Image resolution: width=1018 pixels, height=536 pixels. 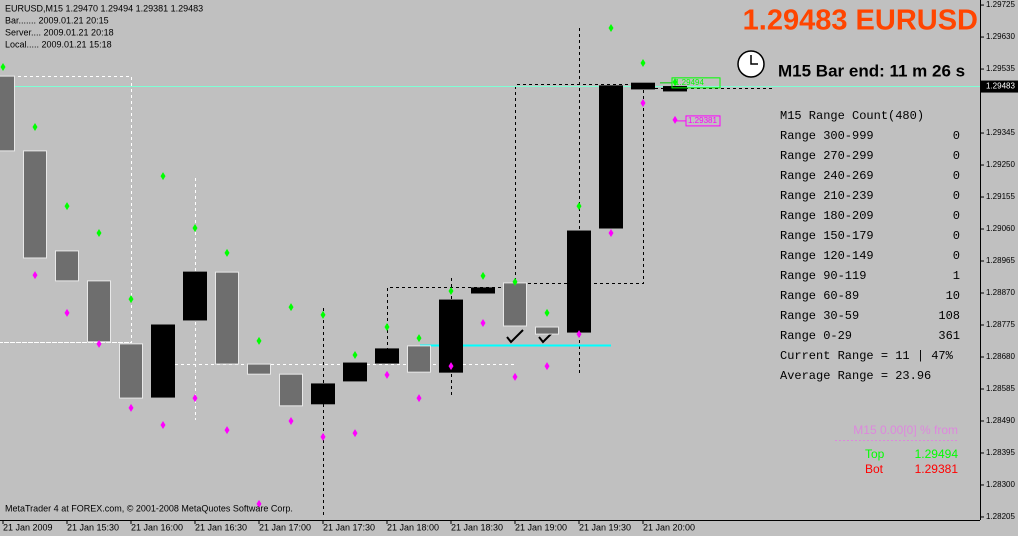 What do you see at coordinates (58, 44) in the screenshot?
I see `info-line: Local..... 2009.01.21 15:18` at bounding box center [58, 44].